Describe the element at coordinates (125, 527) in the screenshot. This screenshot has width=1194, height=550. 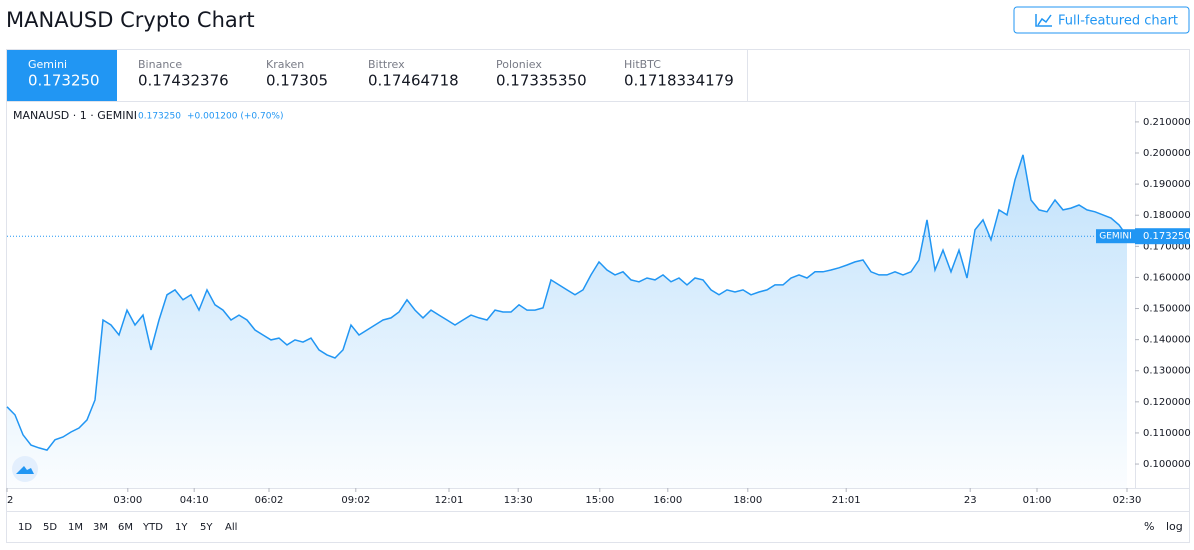
I see `range-button: 6M` at that location.